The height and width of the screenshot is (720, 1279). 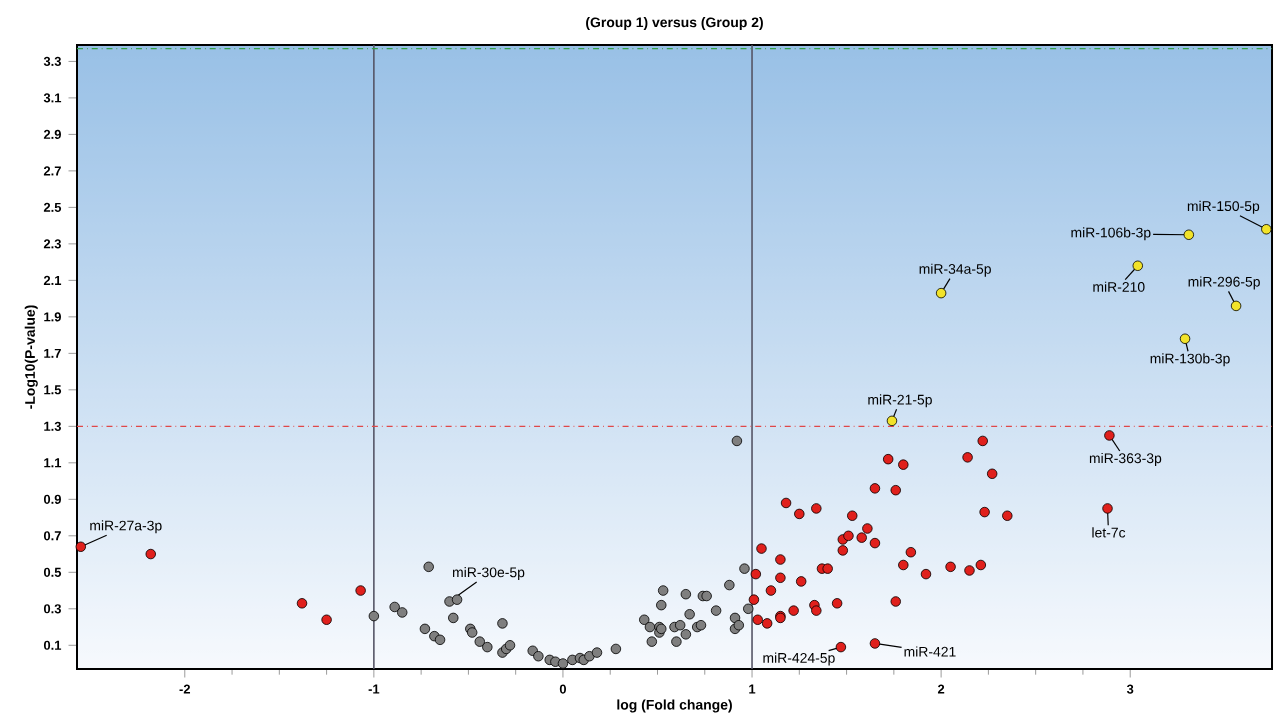 I want to click on annotation: miR-150-5p, so click(x=1223, y=207).